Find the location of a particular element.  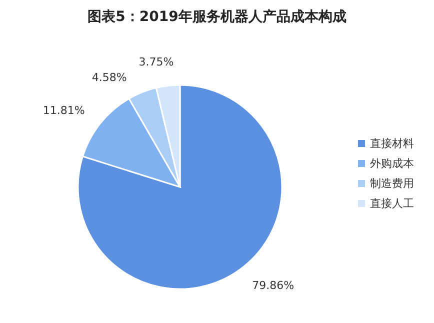

legend-label: 直接人工 is located at coordinates (392, 204).